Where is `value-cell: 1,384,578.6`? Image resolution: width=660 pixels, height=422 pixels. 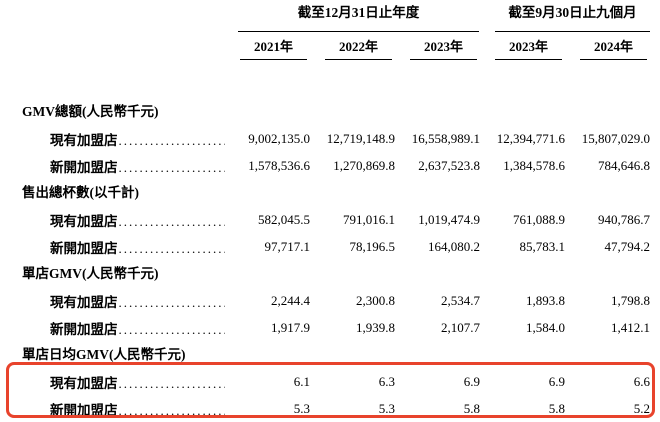 value-cell: 1,384,578.6 is located at coordinates (534, 165).